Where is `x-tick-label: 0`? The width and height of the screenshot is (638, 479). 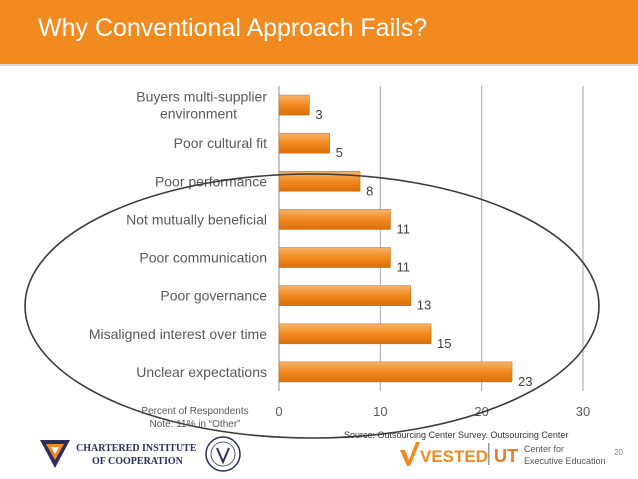 x-tick-label: 0 is located at coordinates (278, 411).